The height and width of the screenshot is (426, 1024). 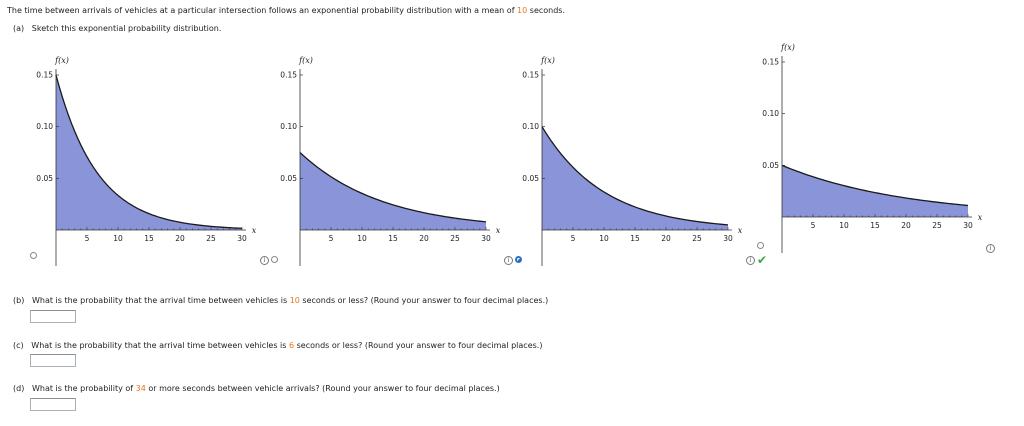 I want to click on part-d-value: 34, so click(x=140, y=388).